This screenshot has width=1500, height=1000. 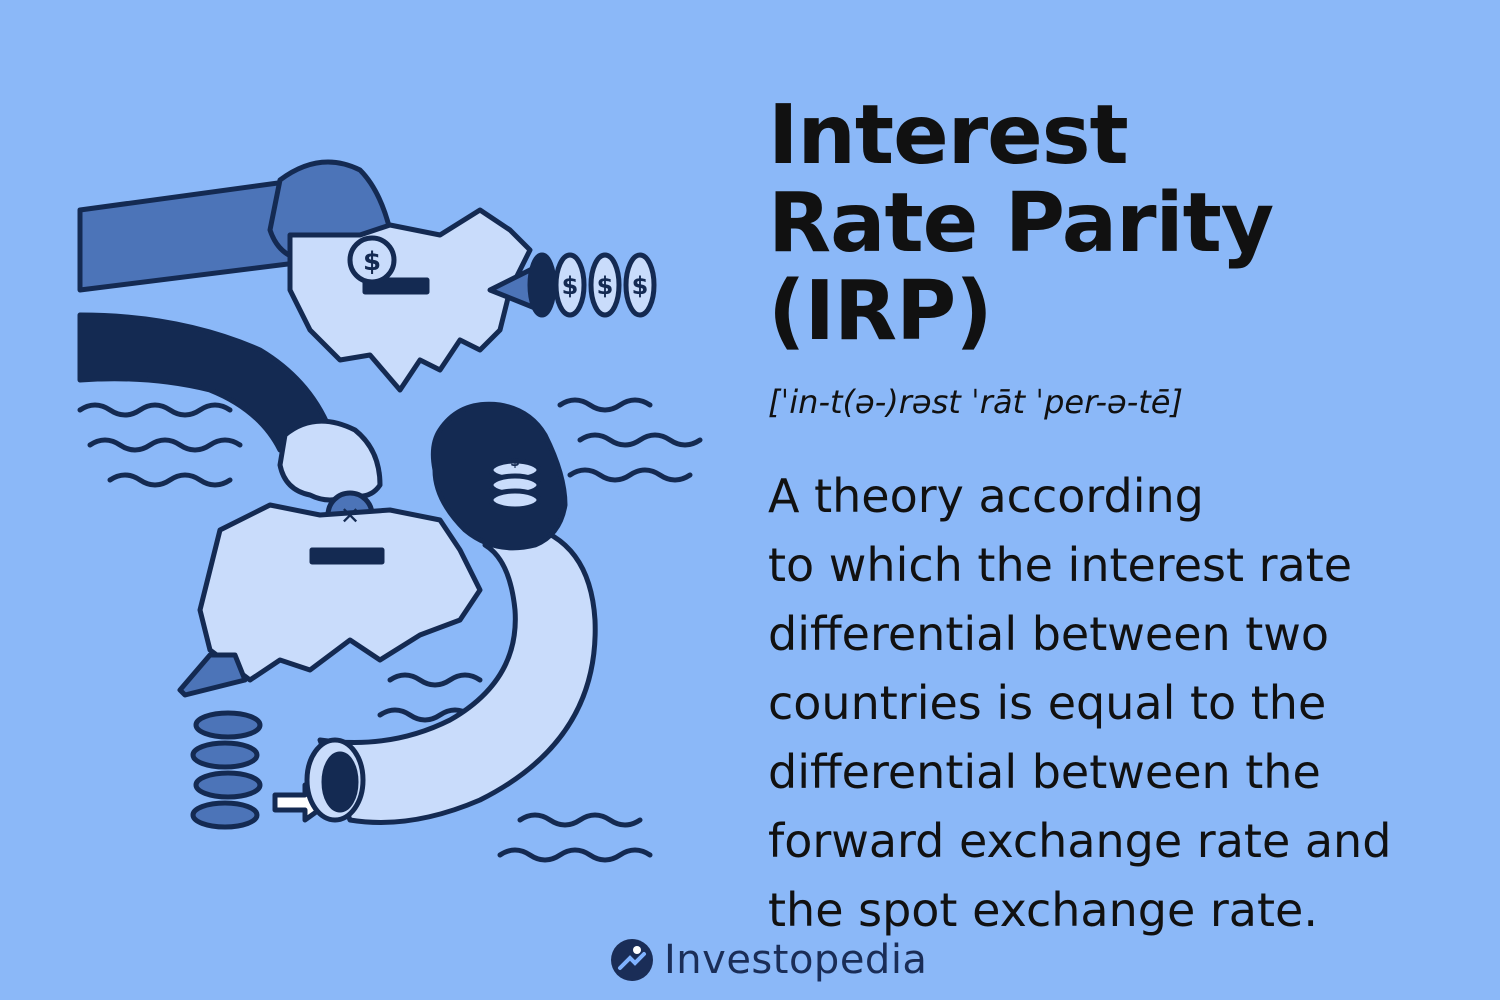 What do you see at coordinates (632, 960) in the screenshot?
I see `investopedia-logo-icon` at bounding box center [632, 960].